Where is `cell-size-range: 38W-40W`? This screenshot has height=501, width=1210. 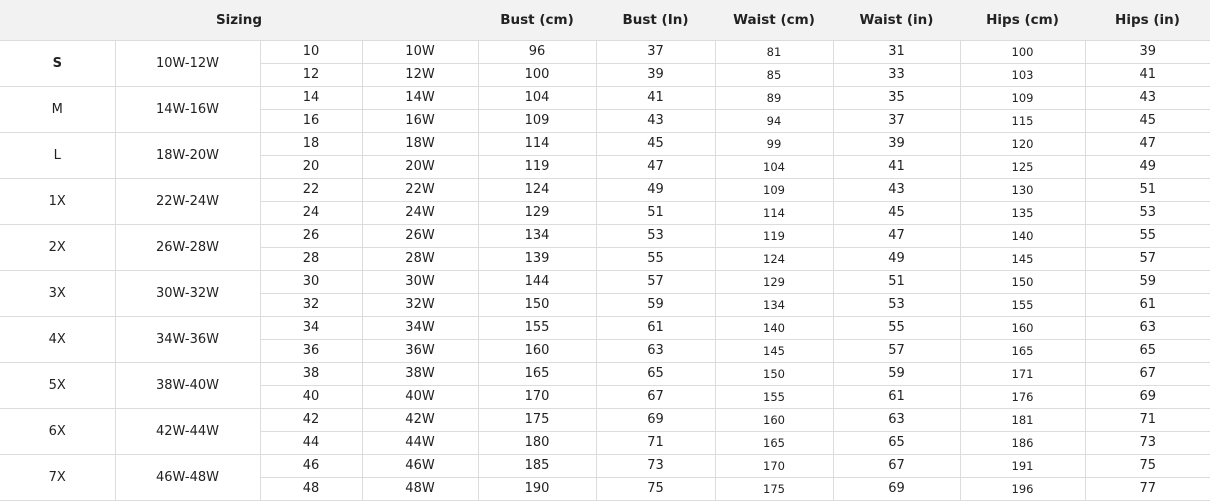 cell-size-range: 38W-40W is located at coordinates (187, 385).